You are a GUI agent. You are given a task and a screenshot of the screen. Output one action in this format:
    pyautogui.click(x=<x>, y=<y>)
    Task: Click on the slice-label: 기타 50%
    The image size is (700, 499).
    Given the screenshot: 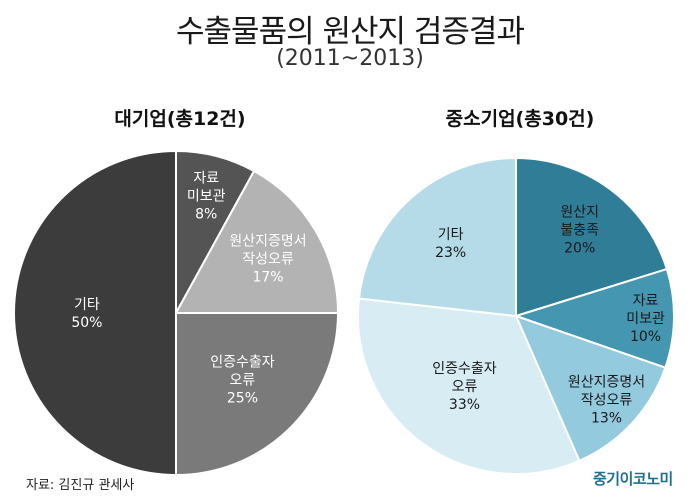 What is the action you would take?
    pyautogui.click(x=86, y=314)
    